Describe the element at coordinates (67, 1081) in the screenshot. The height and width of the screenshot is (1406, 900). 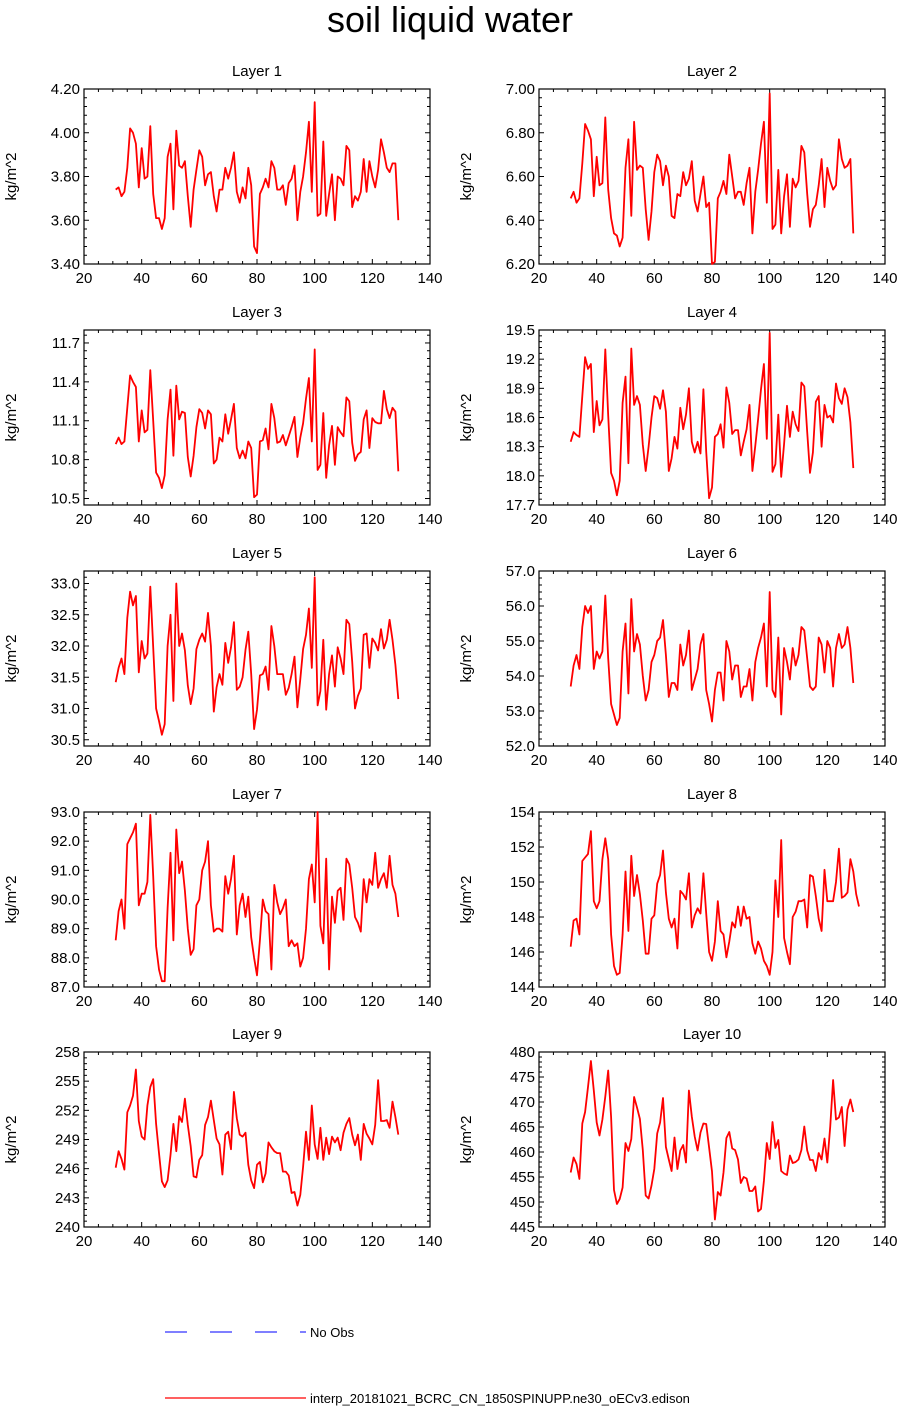
I see `y-tick-label: 255` at that location.